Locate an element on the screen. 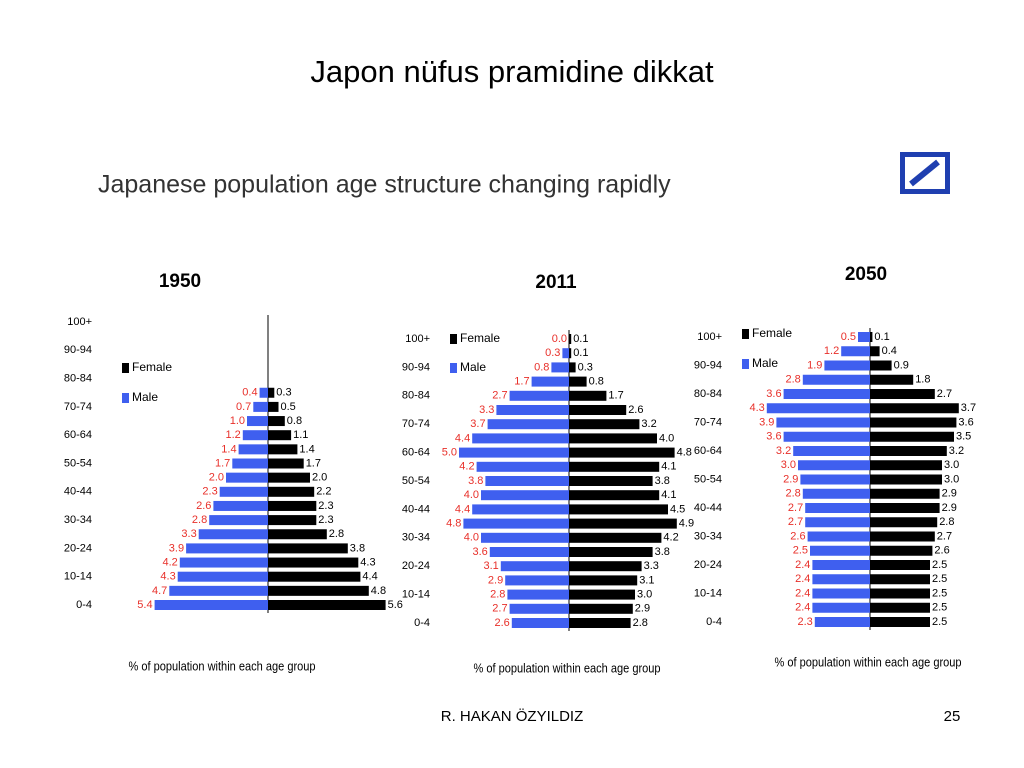 The width and height of the screenshot is (1024, 768). y-tick-label: 0-4 is located at coordinates (84, 605).